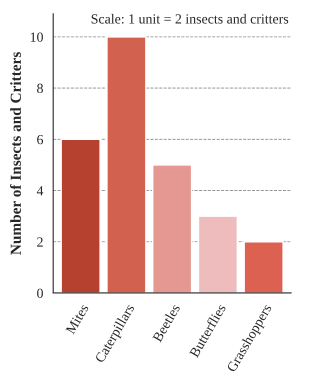  I want to click on y-tick-label: 6, so click(40, 139).